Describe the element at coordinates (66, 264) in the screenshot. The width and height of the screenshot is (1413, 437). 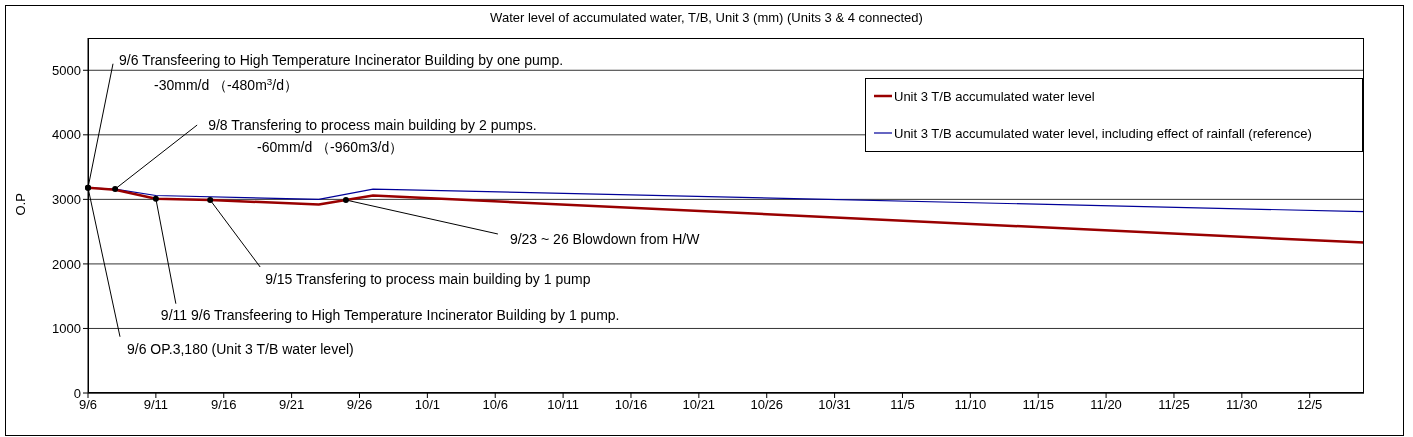
I see `y-tick-label: 2000` at that location.